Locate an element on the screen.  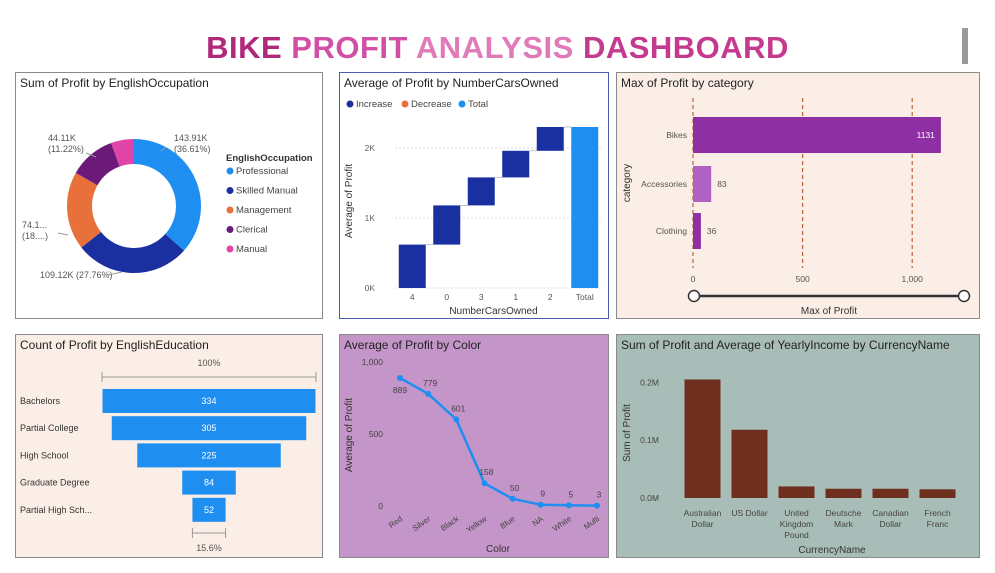
currency-xtick-4: Deutsche Mark is located at coordinates (844, 518).